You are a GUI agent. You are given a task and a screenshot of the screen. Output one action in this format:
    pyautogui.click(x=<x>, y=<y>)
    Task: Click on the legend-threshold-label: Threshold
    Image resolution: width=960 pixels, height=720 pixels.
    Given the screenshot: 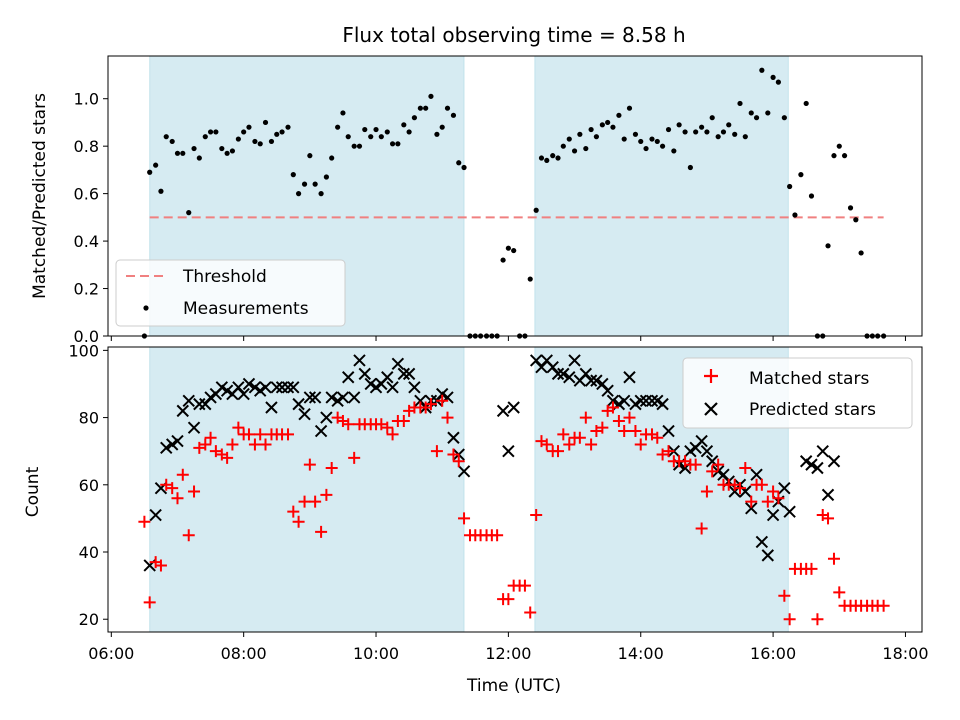 What is the action you would take?
    pyautogui.click(x=224, y=277)
    